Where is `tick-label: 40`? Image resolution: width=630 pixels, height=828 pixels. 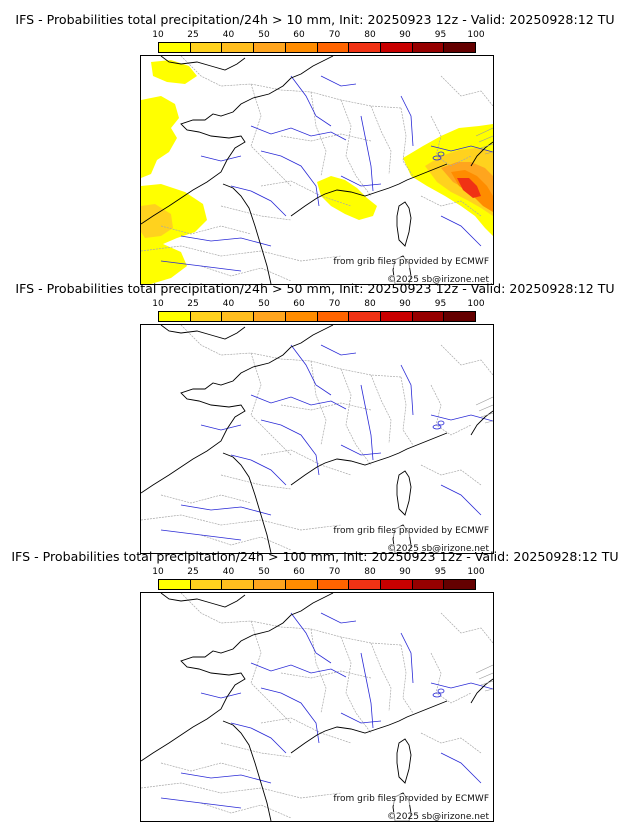 tick-label: 40 is located at coordinates (228, 572).